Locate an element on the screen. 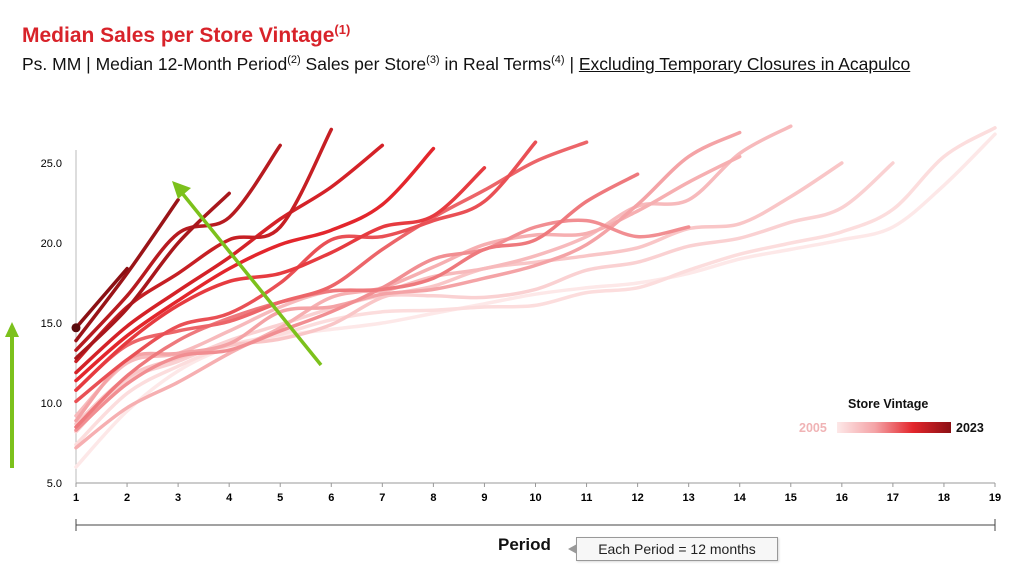 This screenshot has width=1031, height=572. vintage-trend-arrow-shaft is located at coordinates (251, 279).